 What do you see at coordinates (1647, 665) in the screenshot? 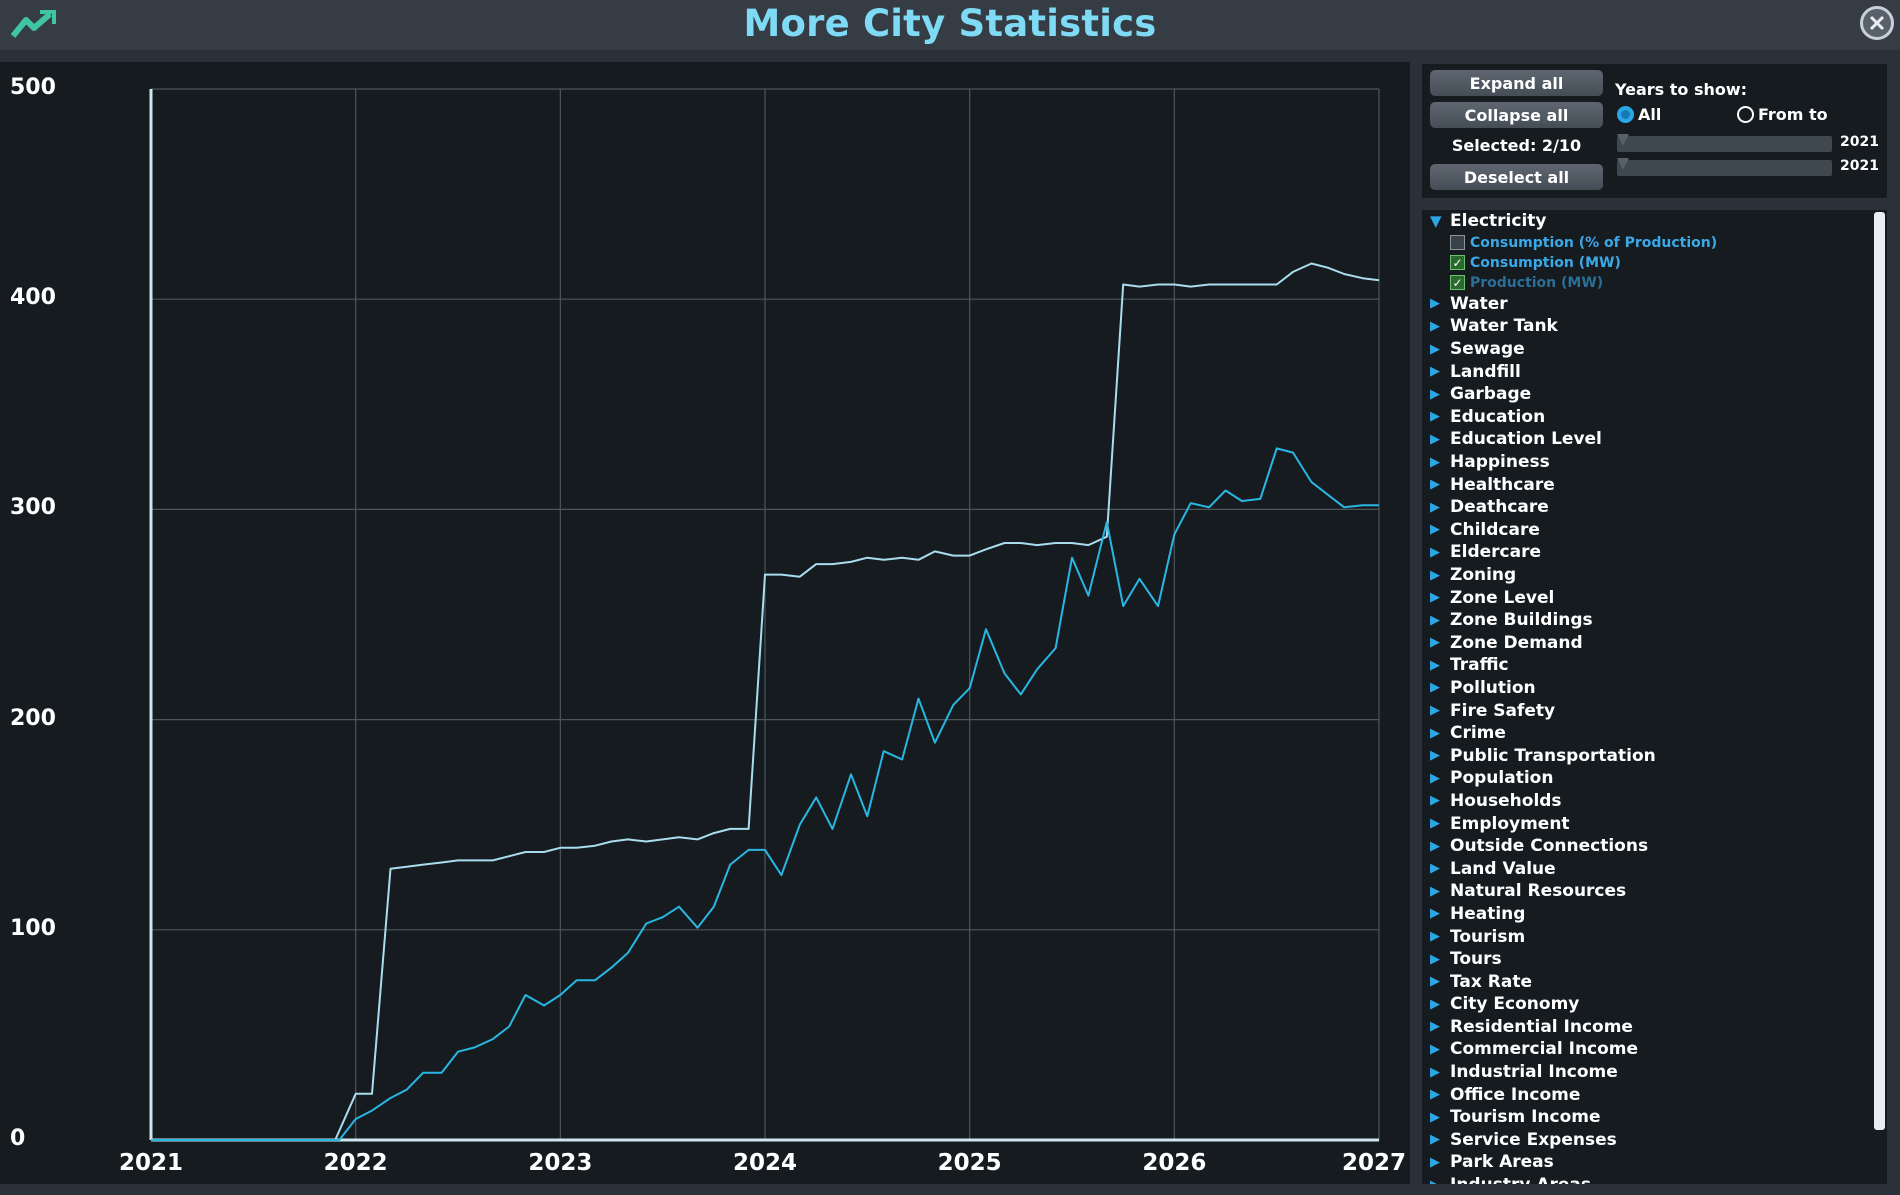
I see `category-item: ▶ Traffic` at bounding box center [1647, 665].